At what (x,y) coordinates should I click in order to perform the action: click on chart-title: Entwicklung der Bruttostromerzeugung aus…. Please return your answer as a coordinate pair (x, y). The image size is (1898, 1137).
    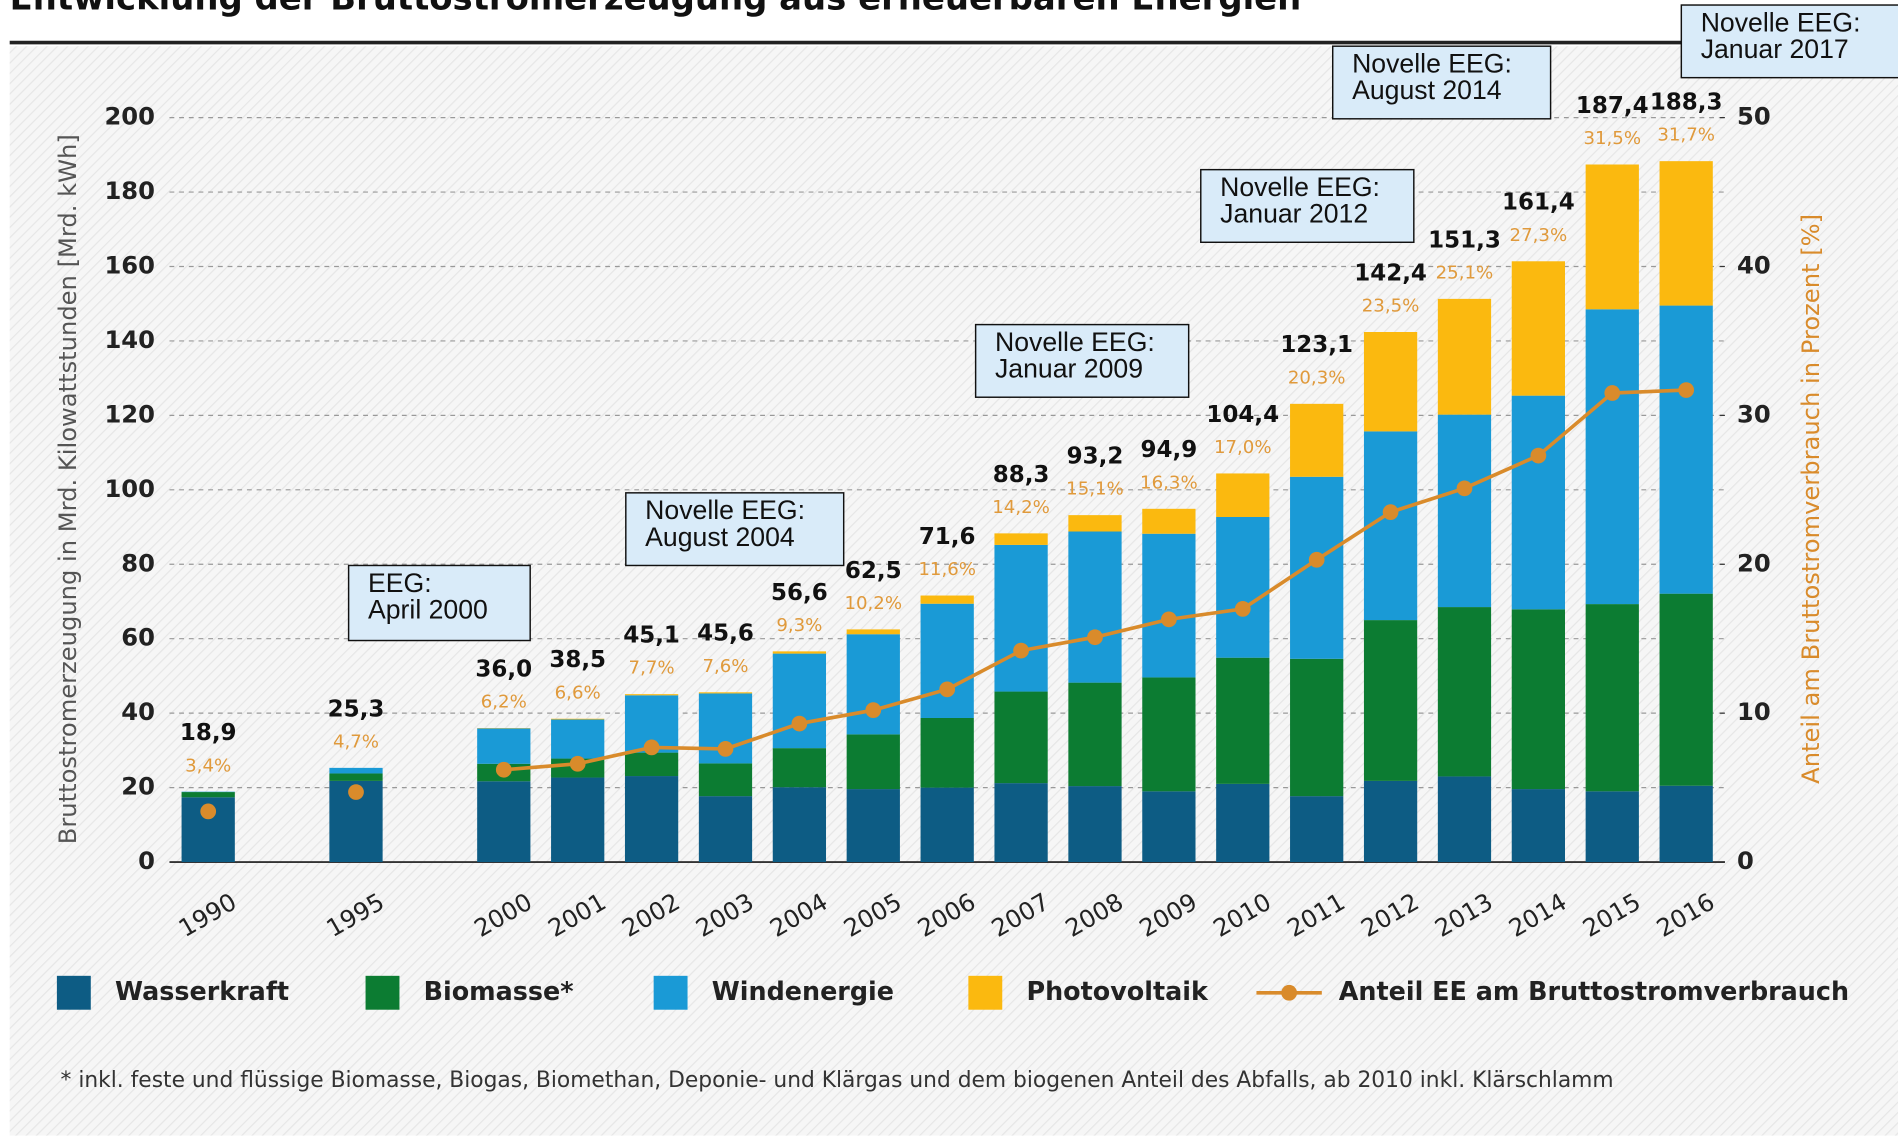
    Looking at the image, I should click on (656, 9).